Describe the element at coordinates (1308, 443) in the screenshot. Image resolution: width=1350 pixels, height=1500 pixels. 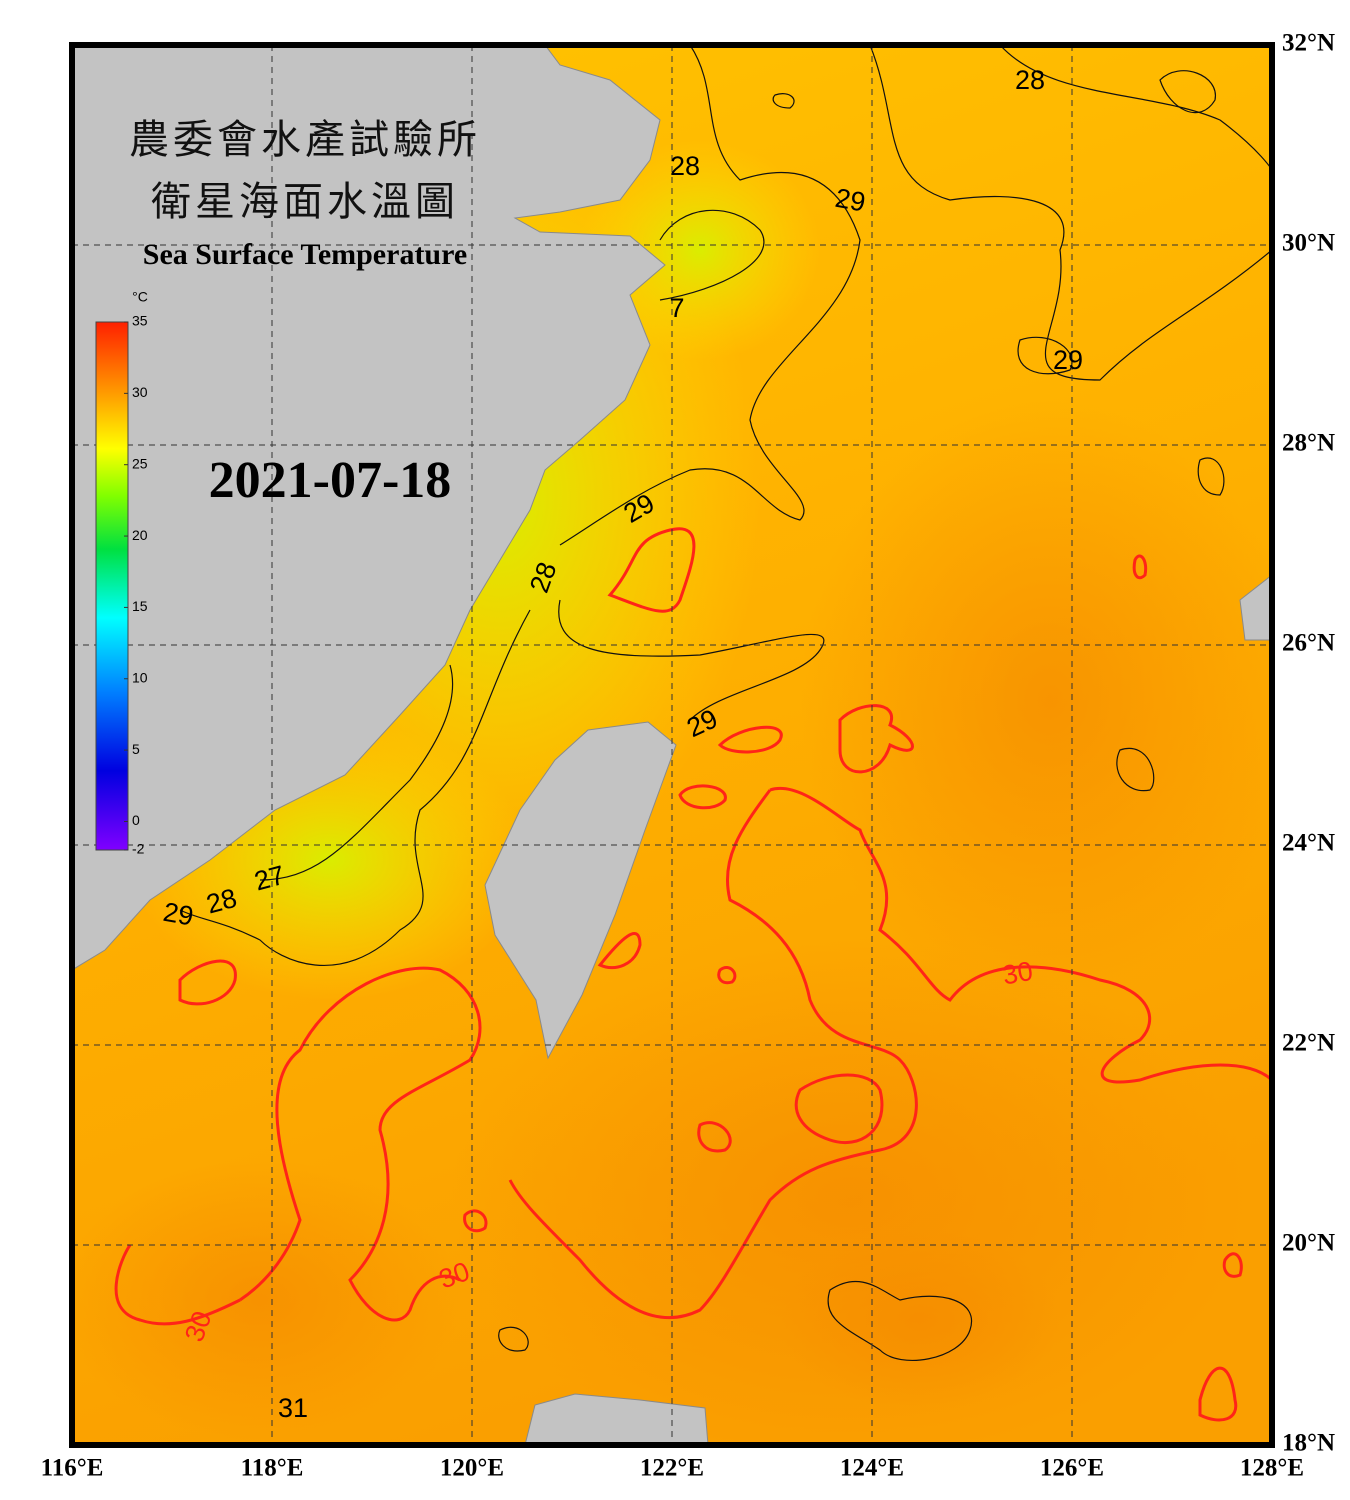
I see `lat-tick-label: 28°N` at that location.